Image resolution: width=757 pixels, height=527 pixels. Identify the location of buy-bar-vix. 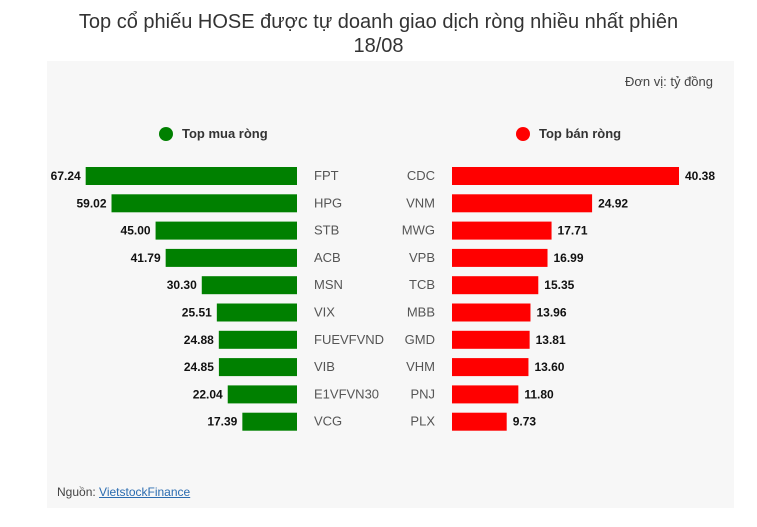
(256, 312).